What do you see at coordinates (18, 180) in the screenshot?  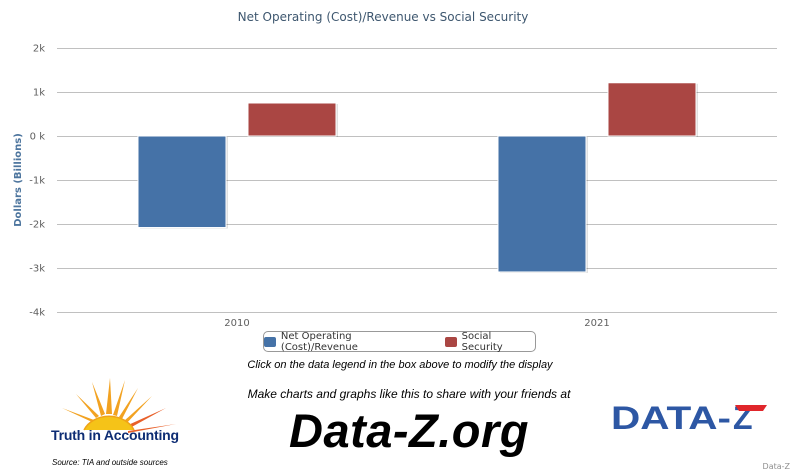 I see `y-axis-title: Dollars (Billions)` at bounding box center [18, 180].